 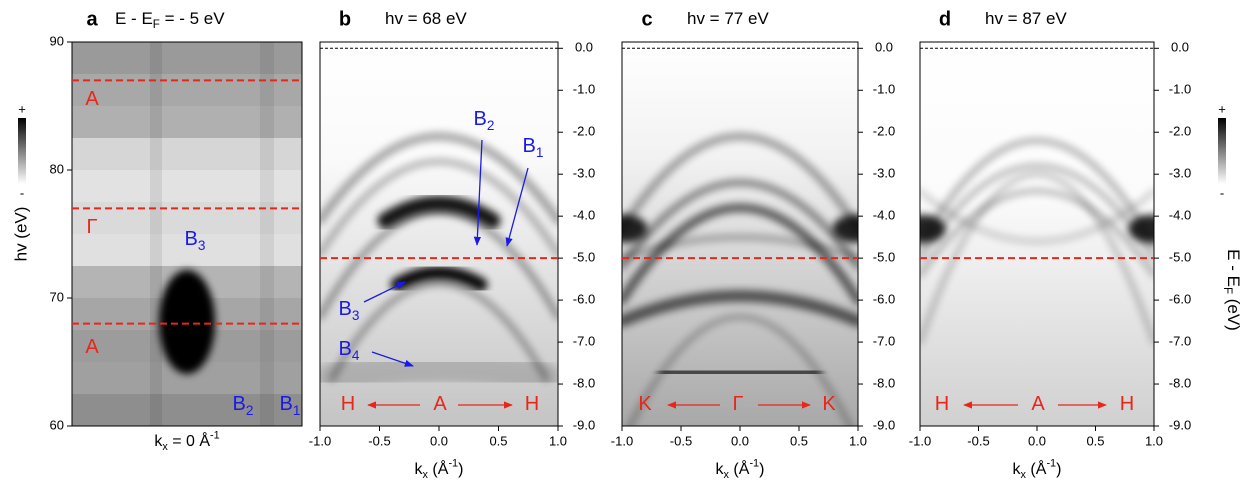 What do you see at coordinates (92, 19) in the screenshot?
I see `panel-label: a` at bounding box center [92, 19].